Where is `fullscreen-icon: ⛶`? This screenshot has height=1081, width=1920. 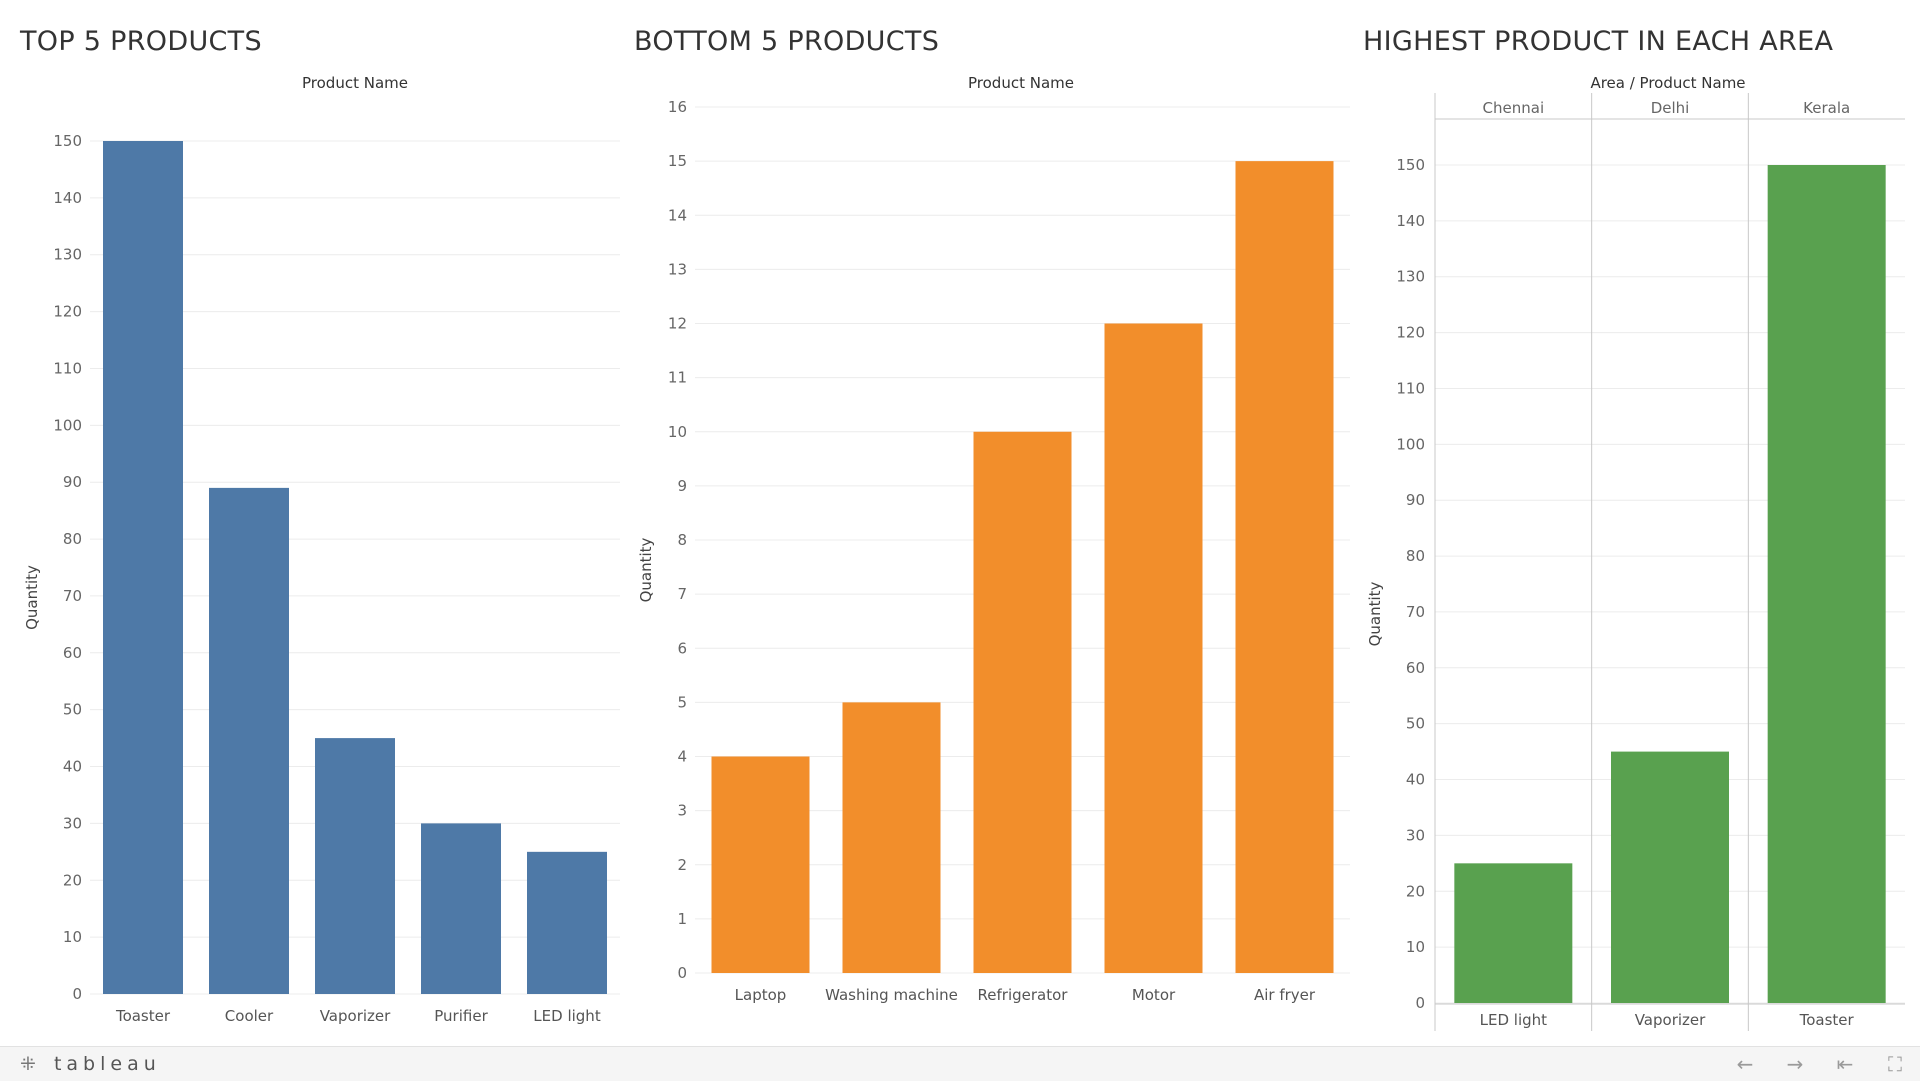
fullscreen-icon: ⛶ is located at coordinates (1895, 1064).